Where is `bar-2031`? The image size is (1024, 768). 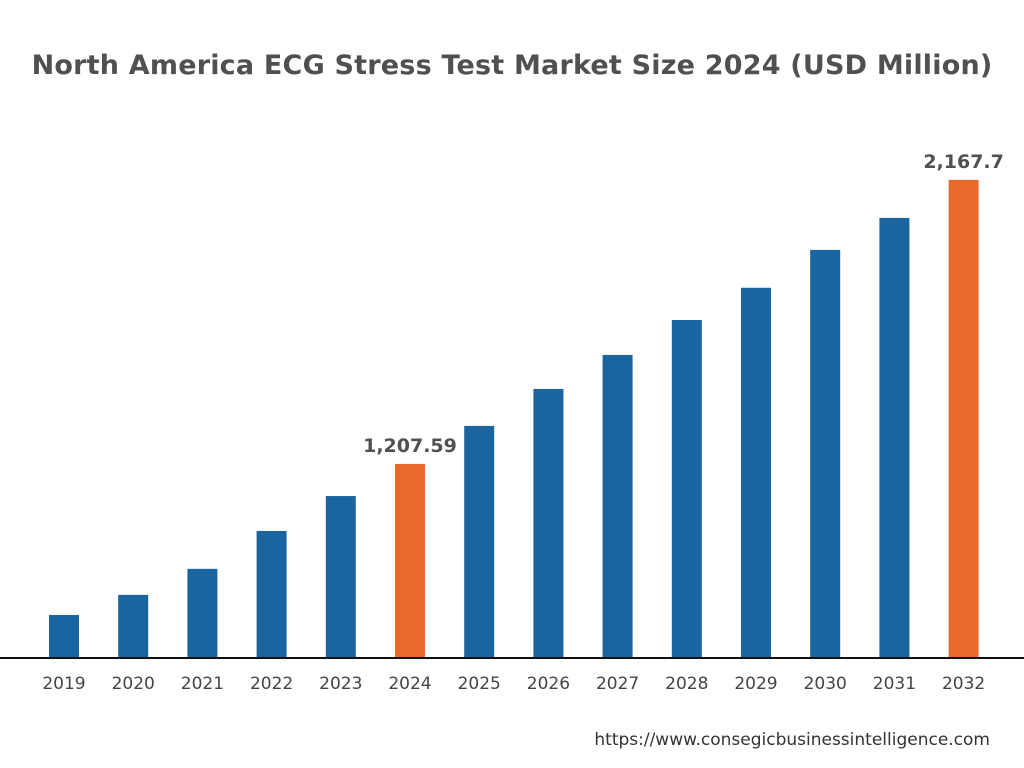
bar-2031 is located at coordinates (894, 437).